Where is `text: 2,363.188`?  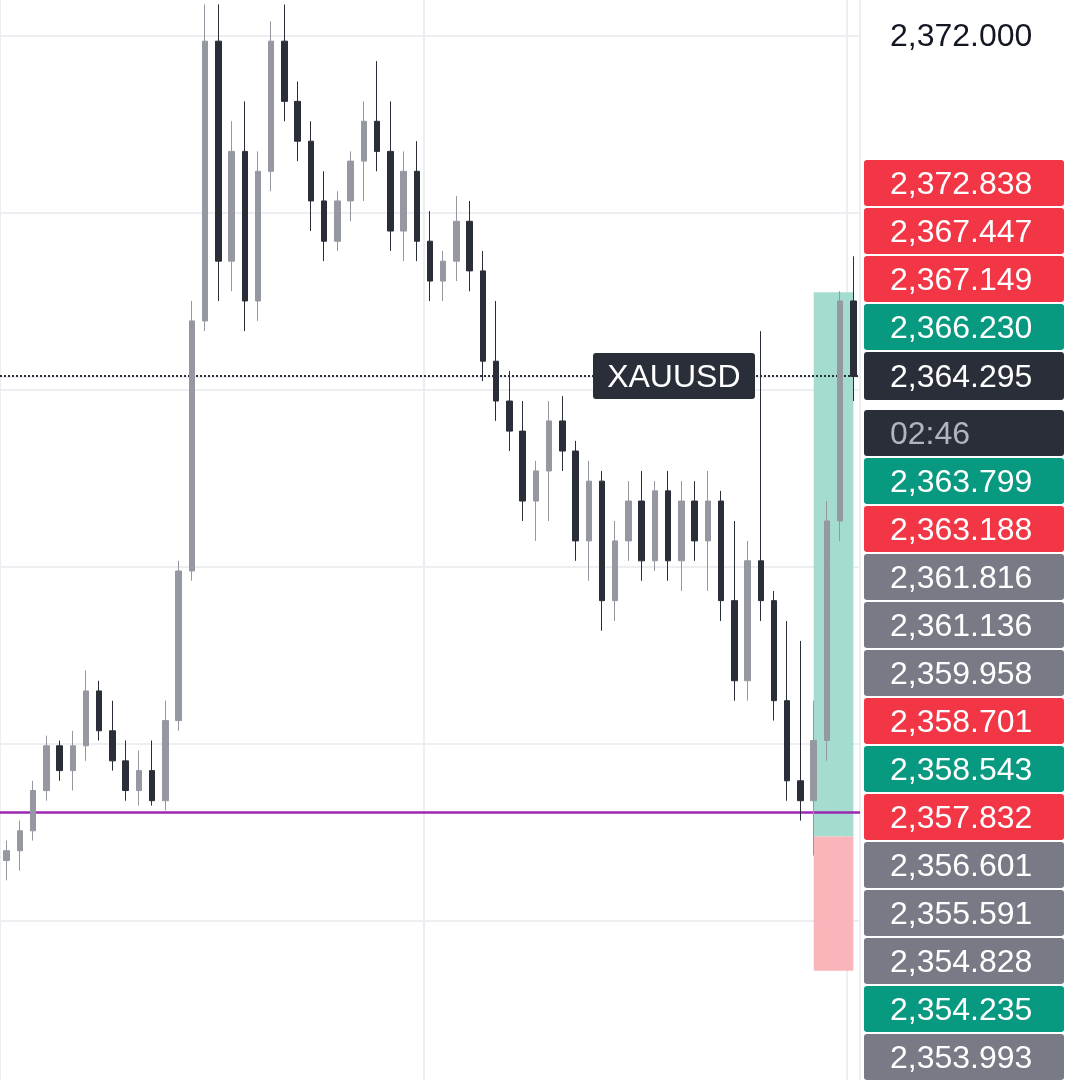
text: 2,363.188 is located at coordinates (964, 529).